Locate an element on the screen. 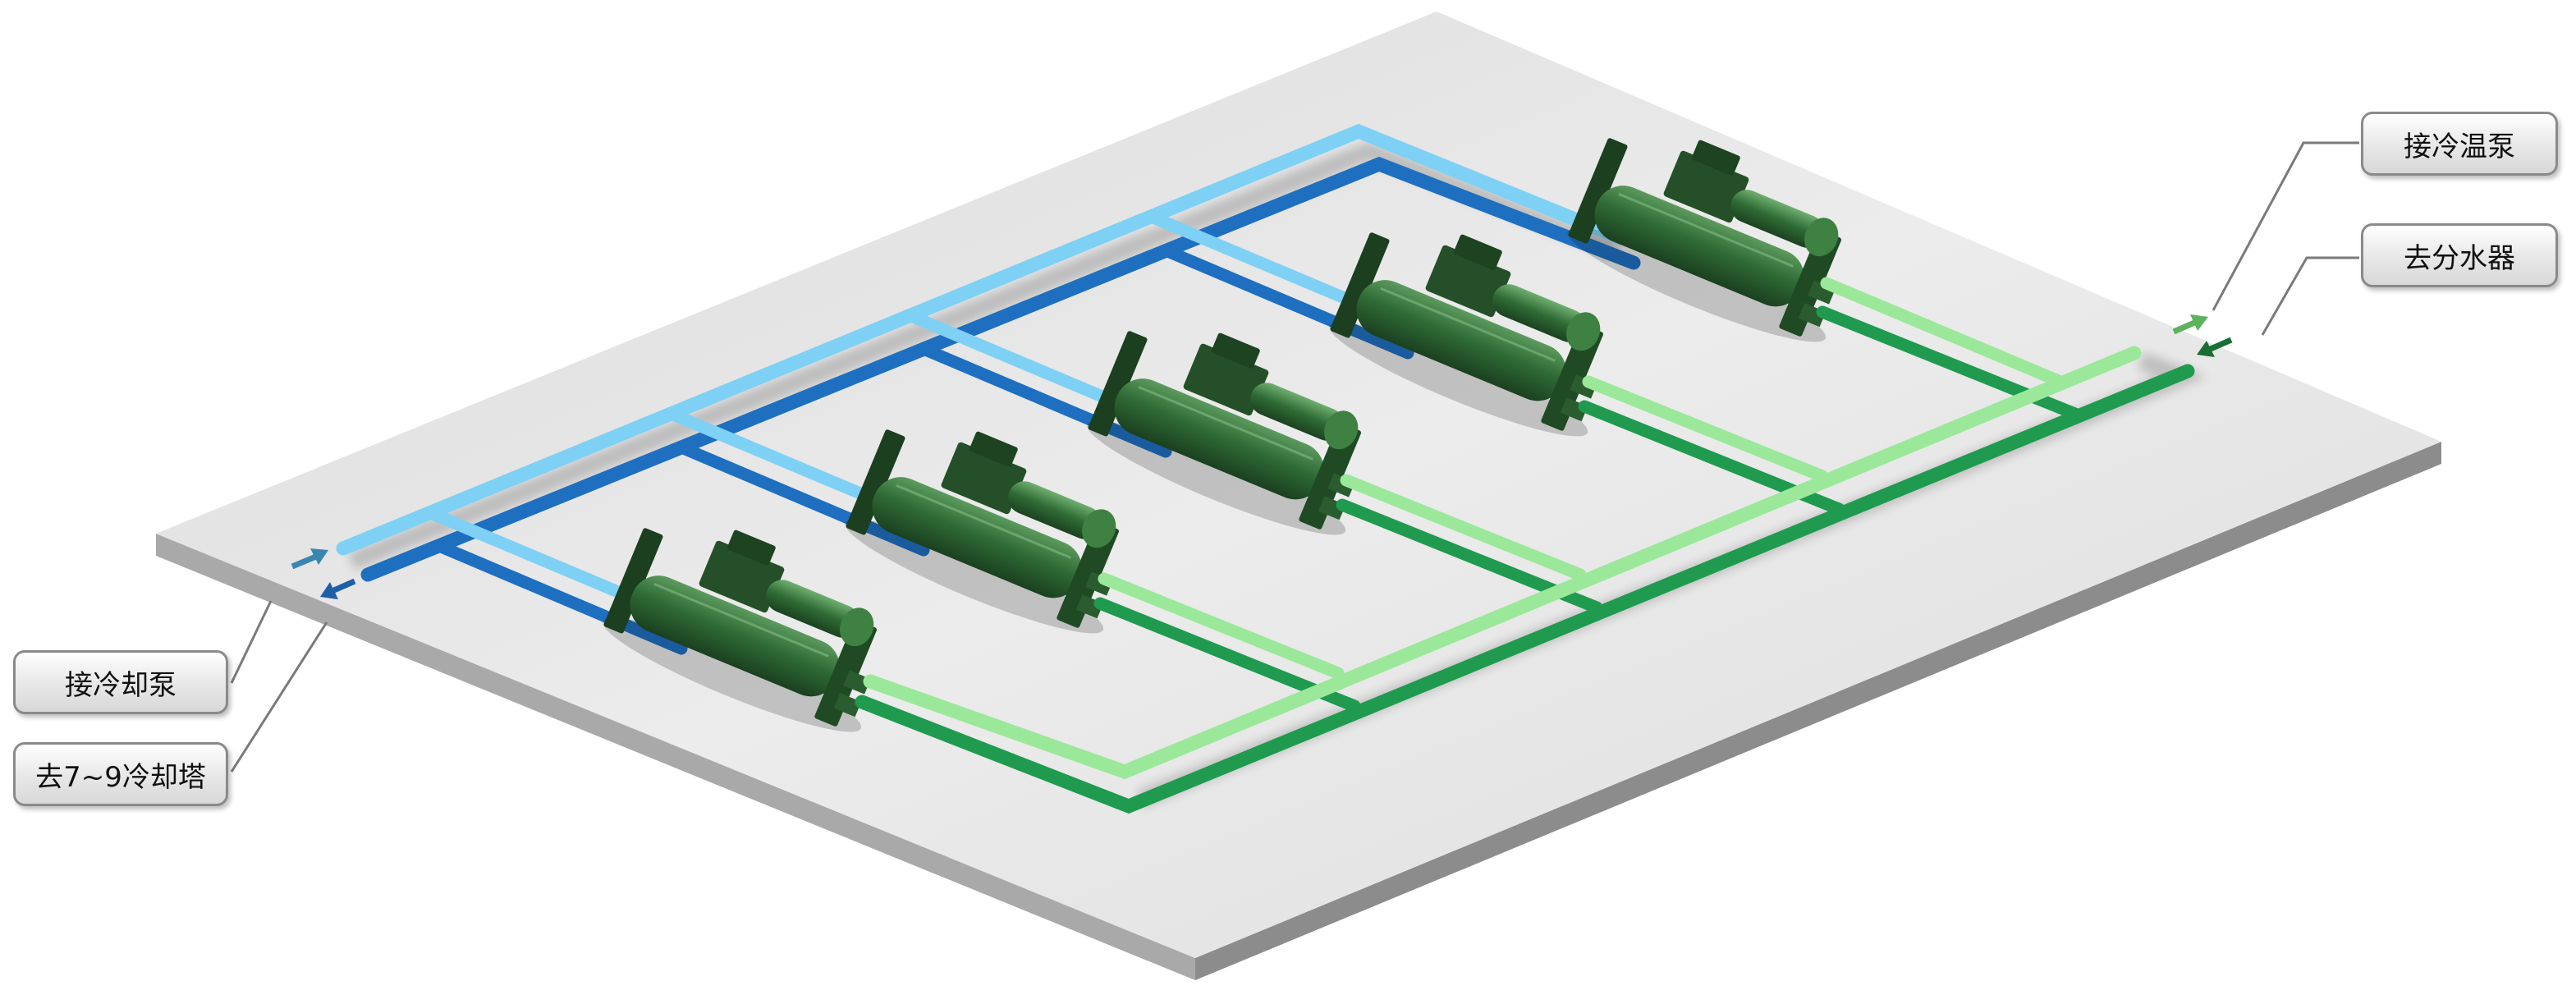  leader-cooling-tower is located at coordinates (279, 697).